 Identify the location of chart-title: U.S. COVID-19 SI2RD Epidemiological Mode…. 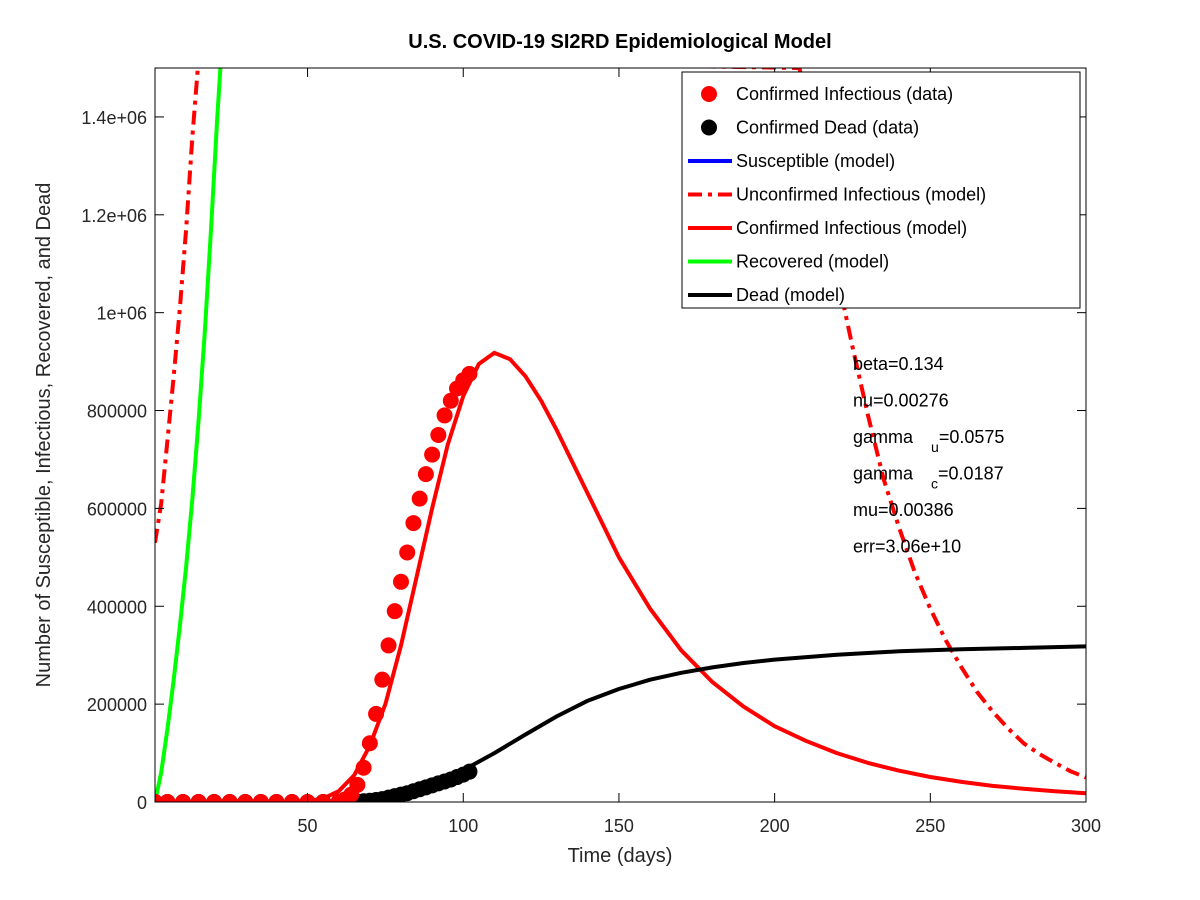
(619, 42).